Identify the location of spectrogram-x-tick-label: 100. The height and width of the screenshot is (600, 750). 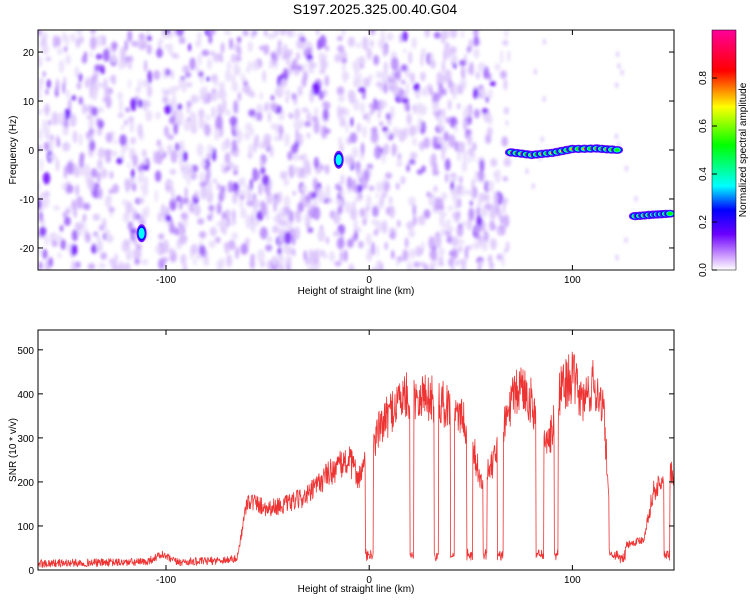
(572, 280).